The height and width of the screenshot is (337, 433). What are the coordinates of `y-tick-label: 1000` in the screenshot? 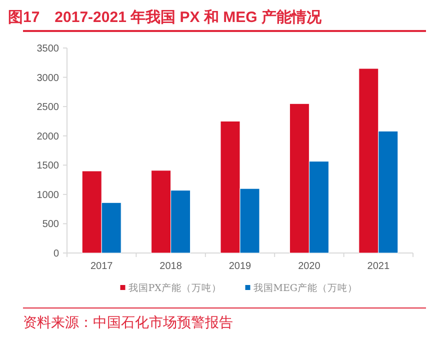 It's located at (48, 195).